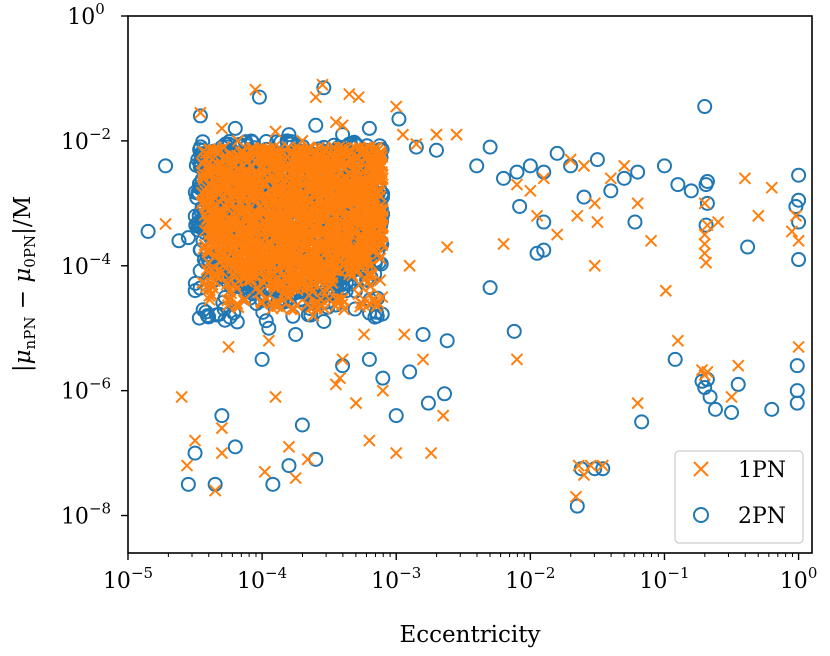 The width and height of the screenshot is (830, 656). Describe the element at coordinates (86, 390) in the screenshot. I see `y-tick-label: 10−6` at that location.